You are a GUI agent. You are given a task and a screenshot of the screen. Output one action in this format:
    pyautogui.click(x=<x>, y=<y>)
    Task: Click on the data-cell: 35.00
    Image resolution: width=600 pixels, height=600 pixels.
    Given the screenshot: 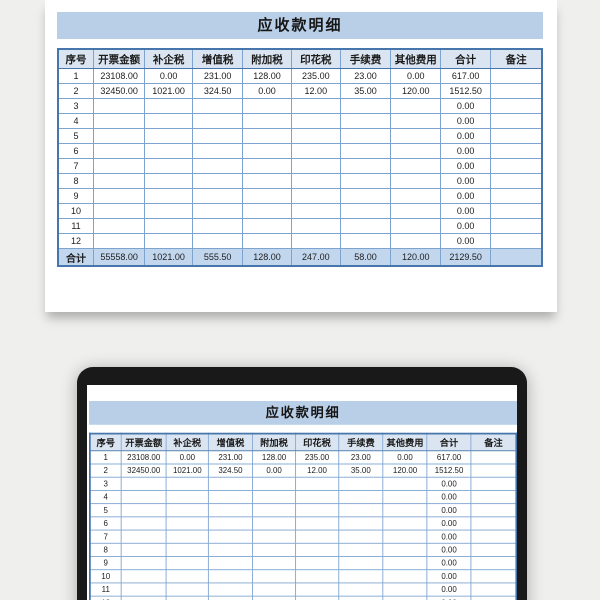 What is the action you would take?
    pyautogui.click(x=365, y=91)
    